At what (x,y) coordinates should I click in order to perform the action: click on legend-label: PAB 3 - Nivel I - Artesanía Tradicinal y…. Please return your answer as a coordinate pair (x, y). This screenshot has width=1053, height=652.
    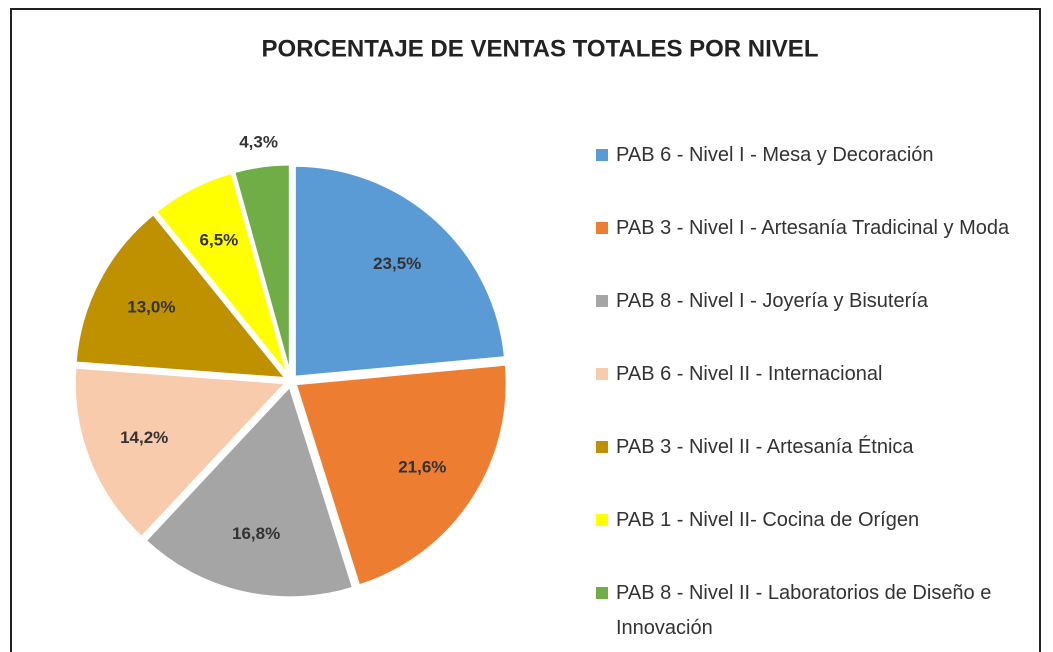
    Looking at the image, I should click on (813, 228).